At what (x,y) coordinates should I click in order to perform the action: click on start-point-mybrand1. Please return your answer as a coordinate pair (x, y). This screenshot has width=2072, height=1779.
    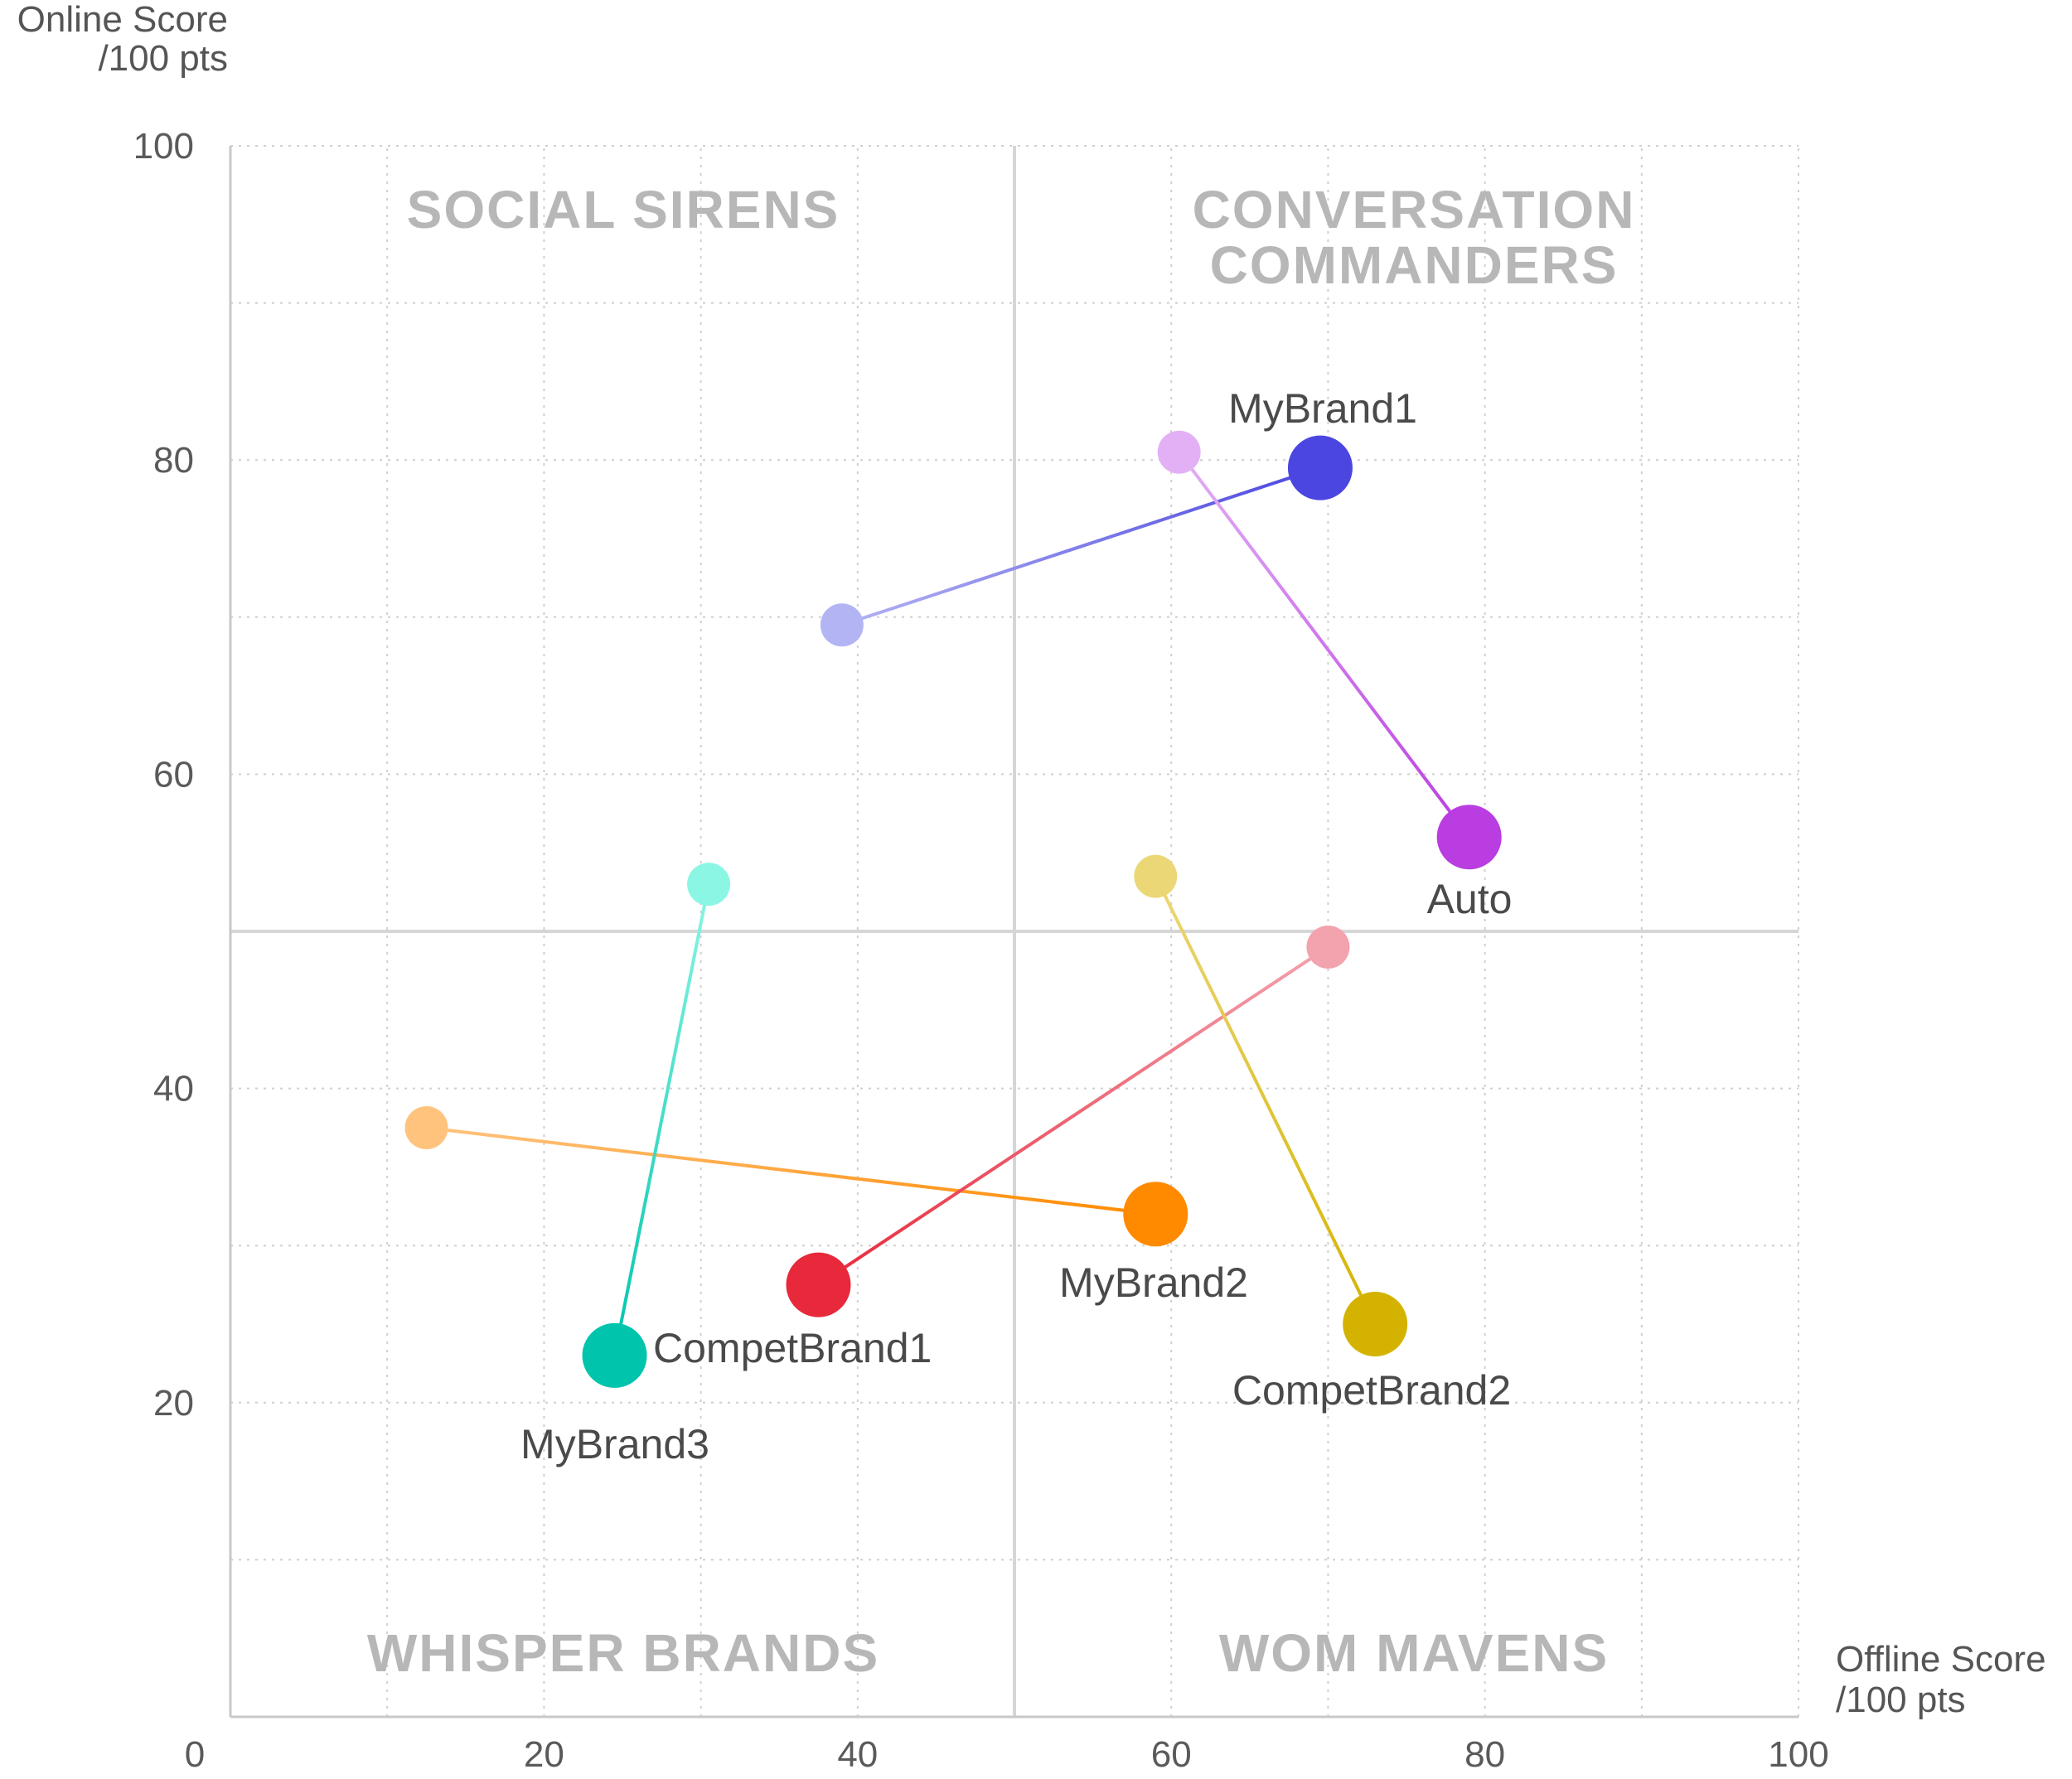
    Looking at the image, I should click on (842, 625).